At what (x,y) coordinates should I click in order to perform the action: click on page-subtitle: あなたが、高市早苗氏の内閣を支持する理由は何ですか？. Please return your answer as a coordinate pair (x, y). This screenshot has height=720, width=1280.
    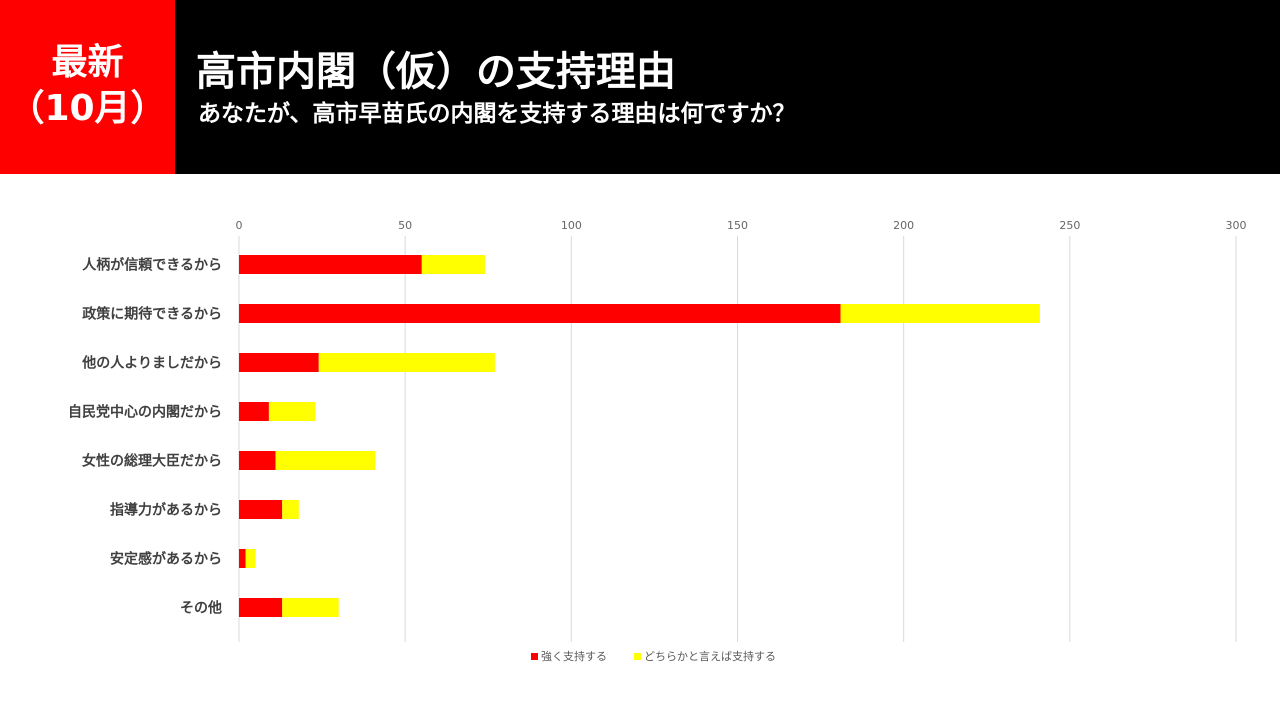
    Looking at the image, I should click on (497, 114).